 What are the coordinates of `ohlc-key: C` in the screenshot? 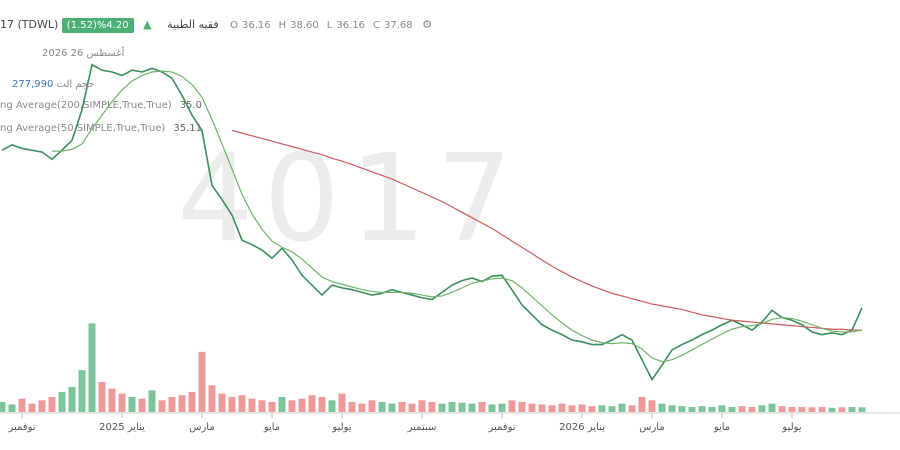 It's located at (376, 25).